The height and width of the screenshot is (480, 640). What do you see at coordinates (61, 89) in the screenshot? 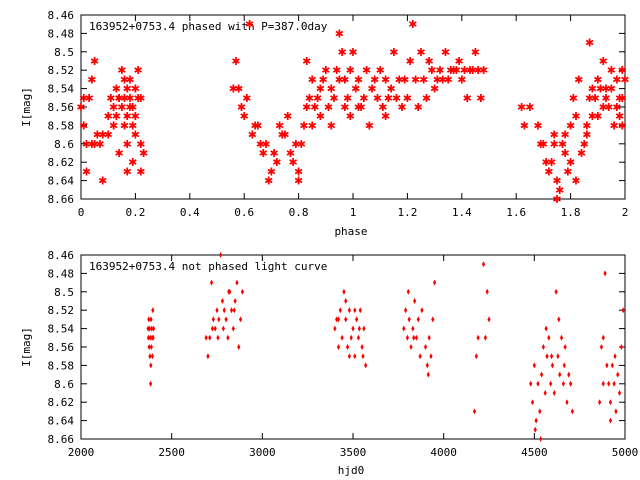
I see `y-tick-label: 8.54` at bounding box center [61, 89].